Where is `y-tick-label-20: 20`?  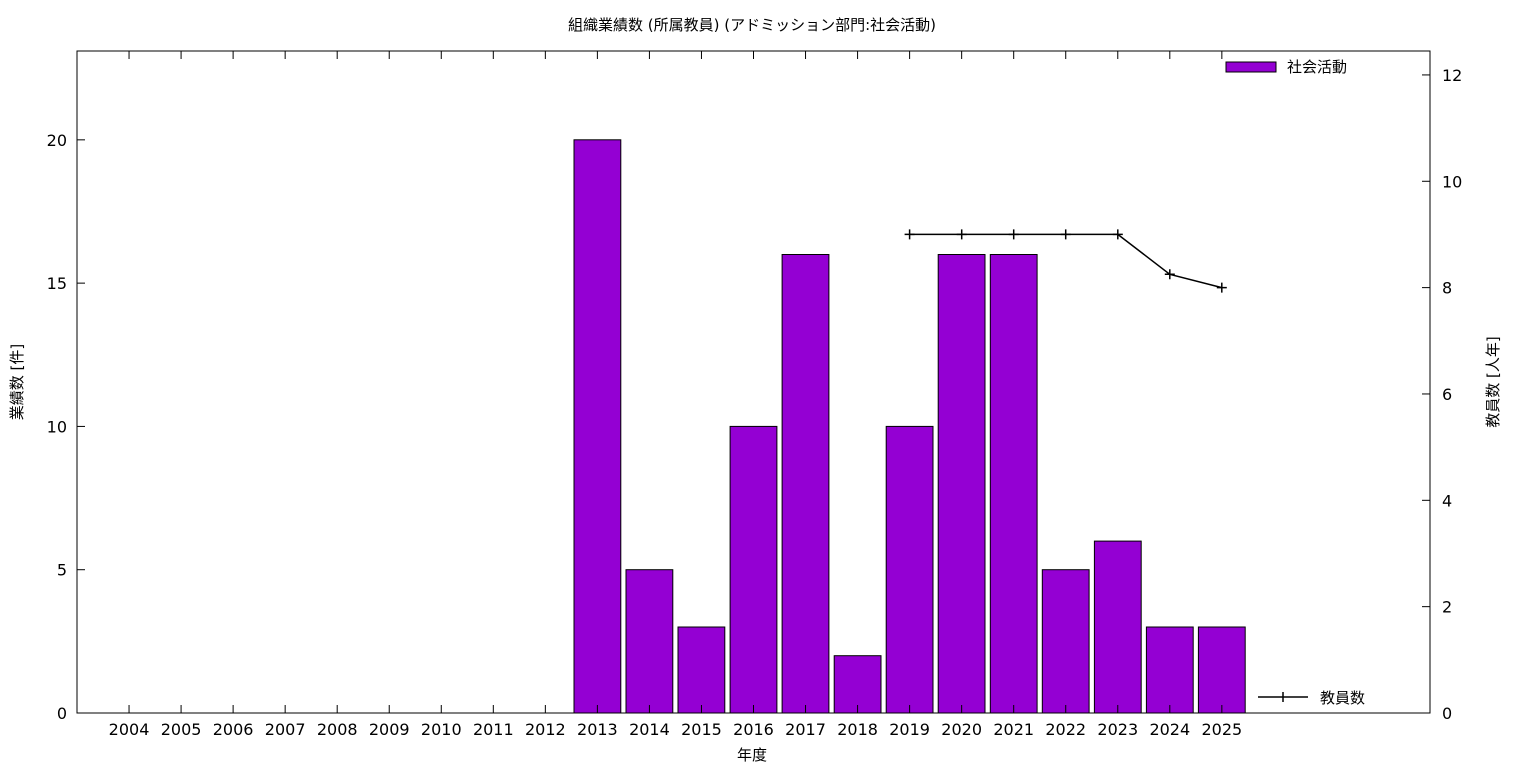
y-tick-label-20: 20 is located at coordinates (57, 140).